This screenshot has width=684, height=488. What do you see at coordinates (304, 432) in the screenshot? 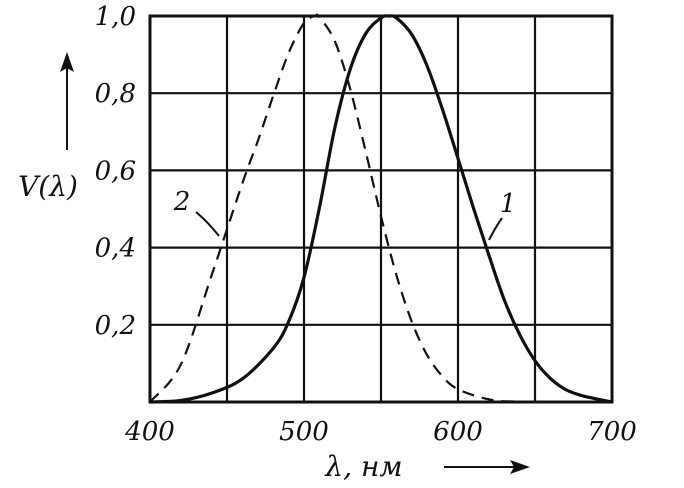
I see `x-tick-label: 500` at bounding box center [304, 432].